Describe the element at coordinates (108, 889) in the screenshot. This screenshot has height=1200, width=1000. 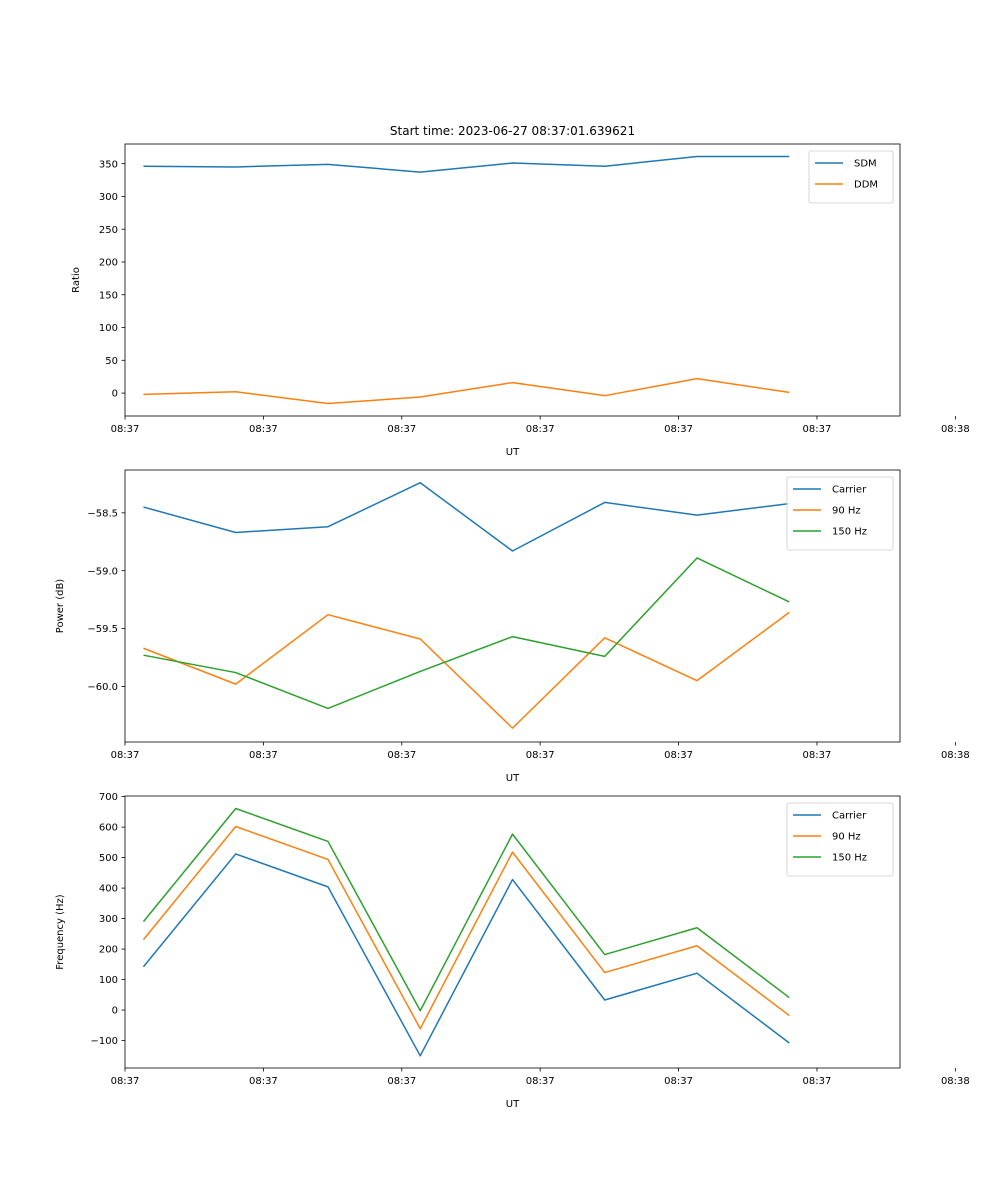
I see `y-tick-label: 400` at that location.